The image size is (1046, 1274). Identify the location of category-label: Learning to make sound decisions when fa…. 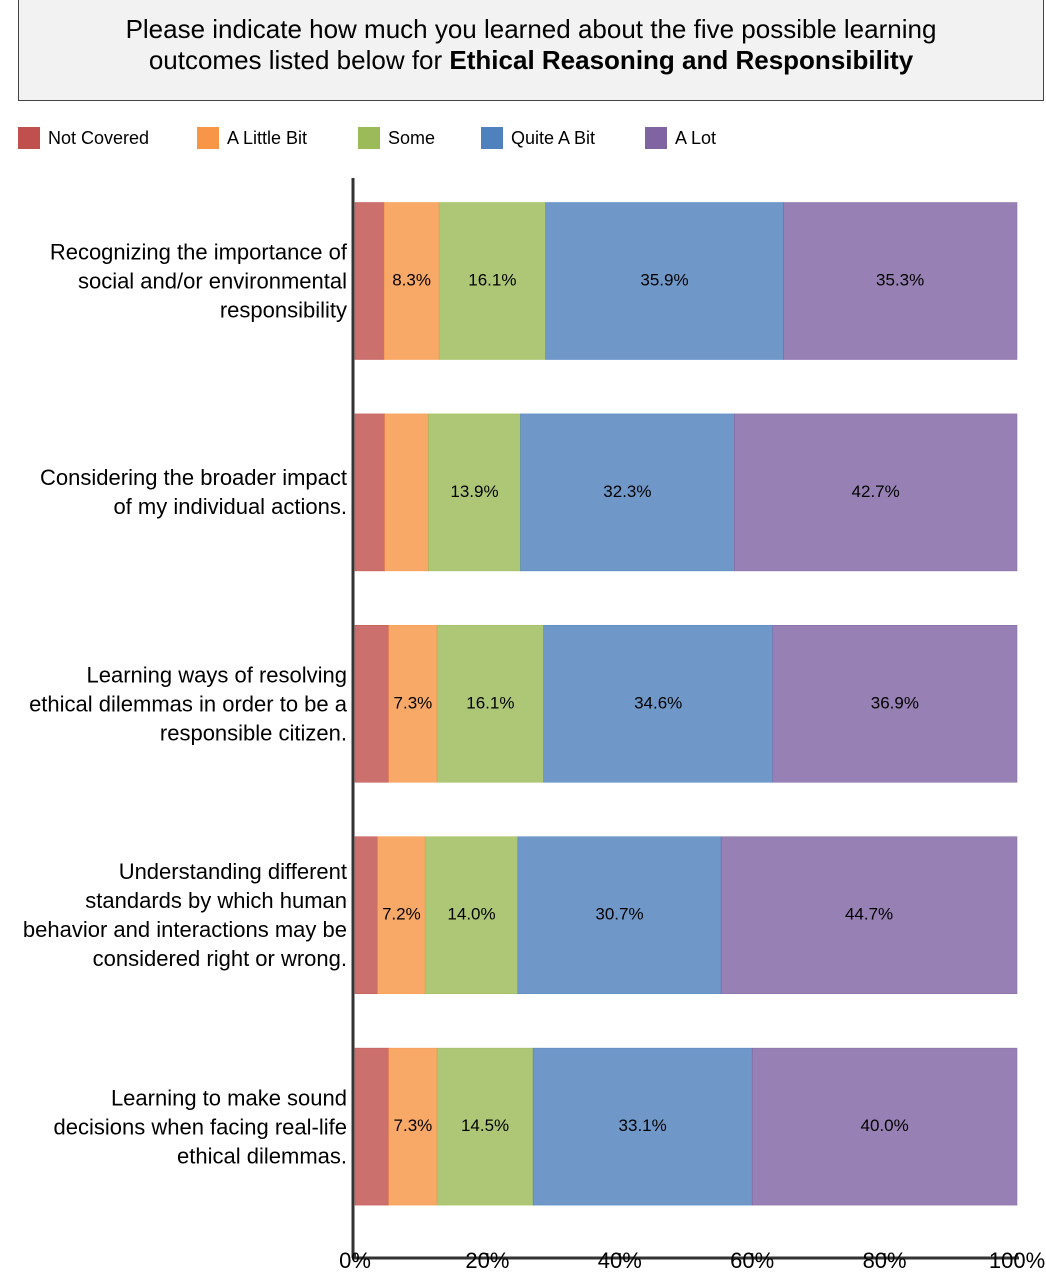
(200, 1127).